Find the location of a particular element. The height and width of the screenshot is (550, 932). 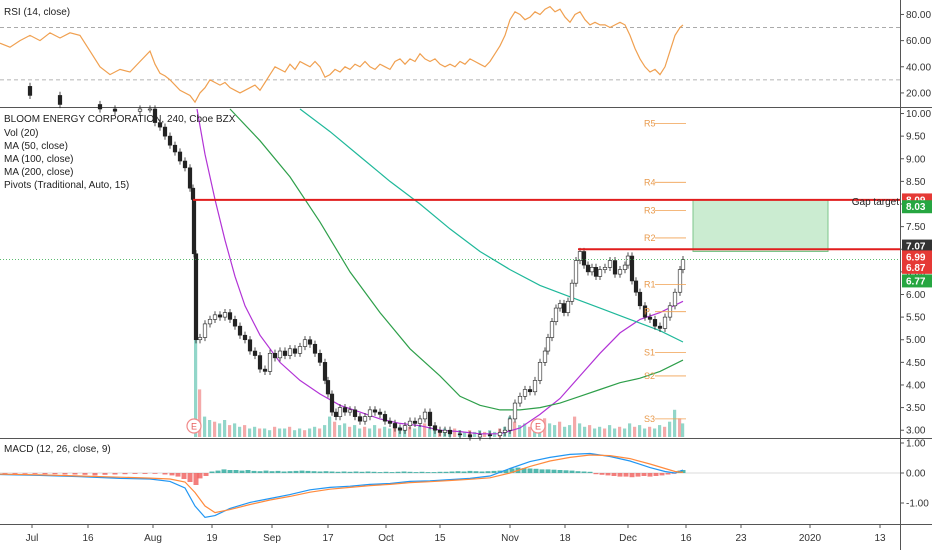

signal-line is located at coordinates (342, 484).